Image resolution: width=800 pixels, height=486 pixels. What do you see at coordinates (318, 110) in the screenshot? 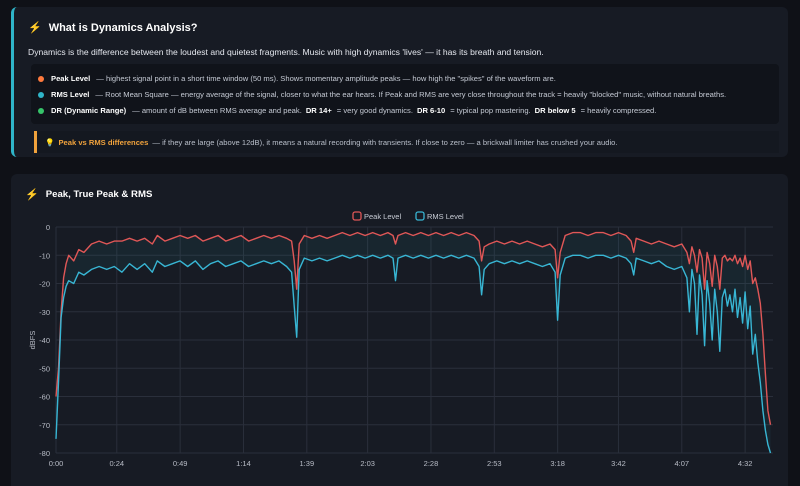
I see `dr-good-label: DR 14+` at bounding box center [318, 110].